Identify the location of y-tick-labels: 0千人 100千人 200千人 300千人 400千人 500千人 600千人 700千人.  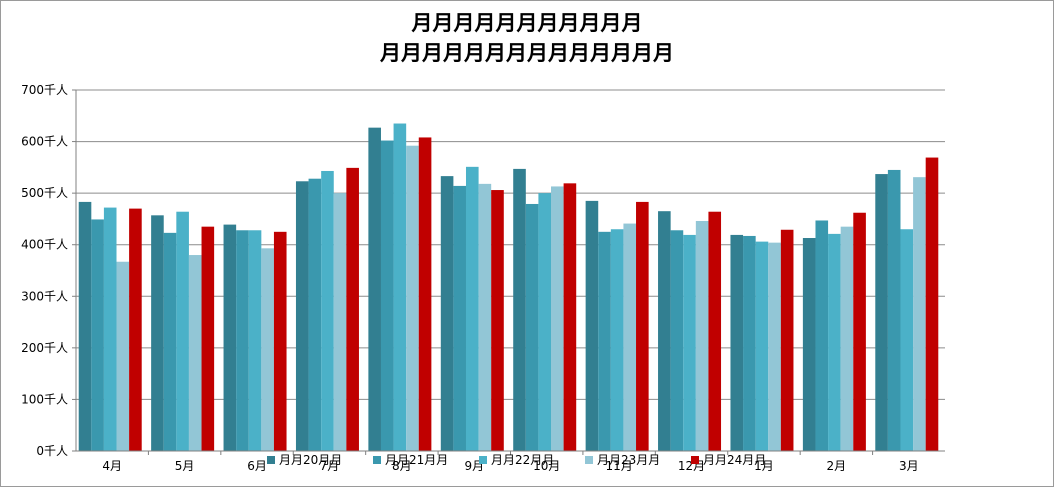
(44, 270).